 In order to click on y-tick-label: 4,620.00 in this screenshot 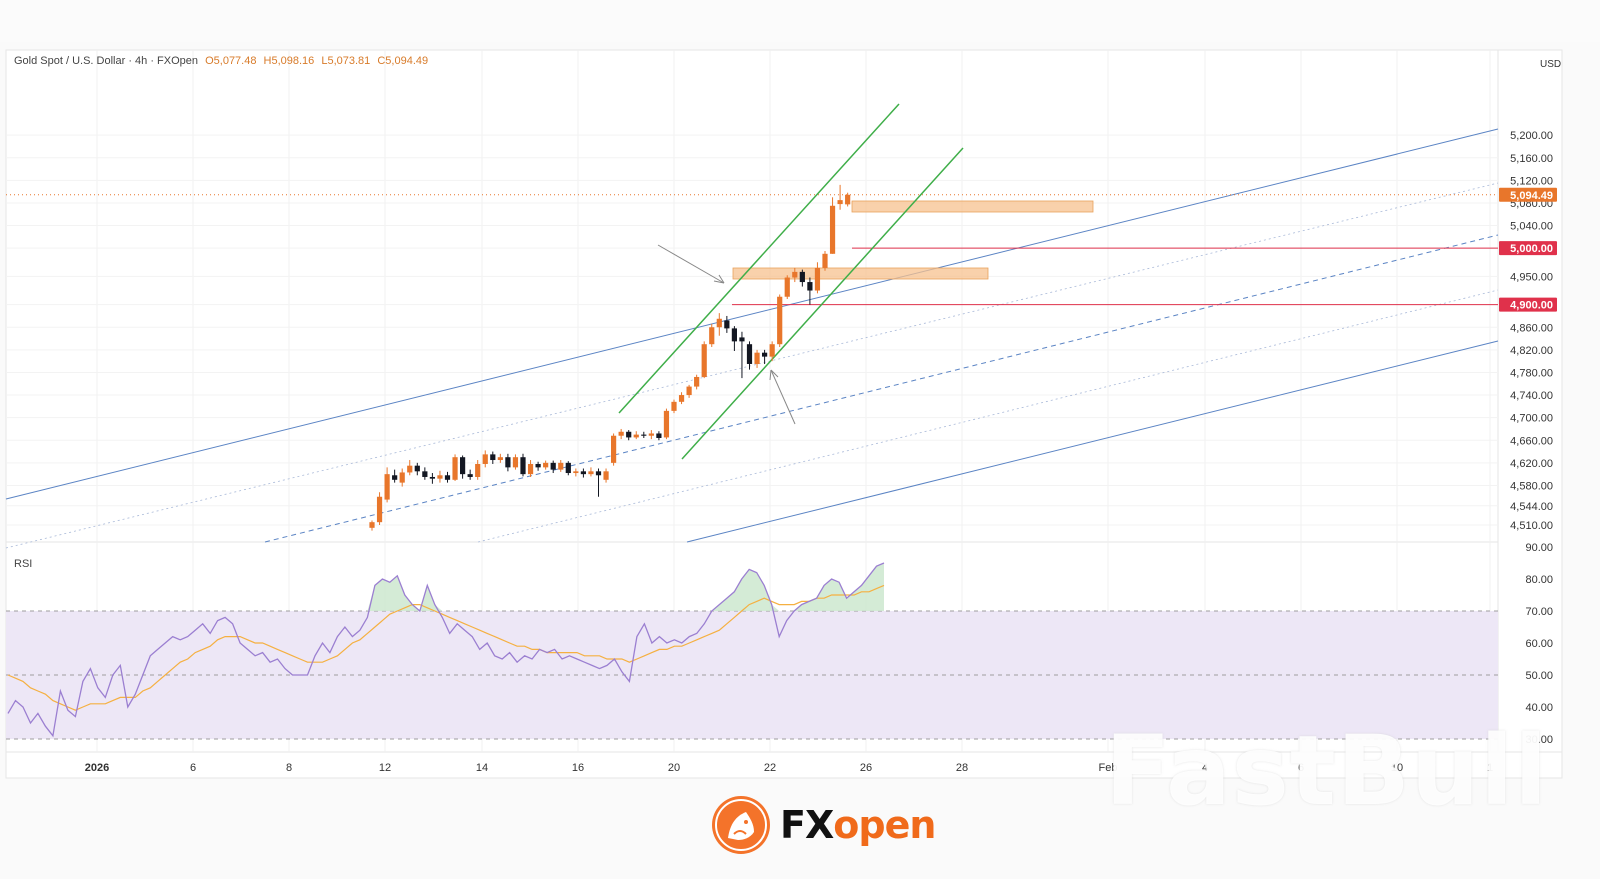, I will do `click(1531, 464)`.